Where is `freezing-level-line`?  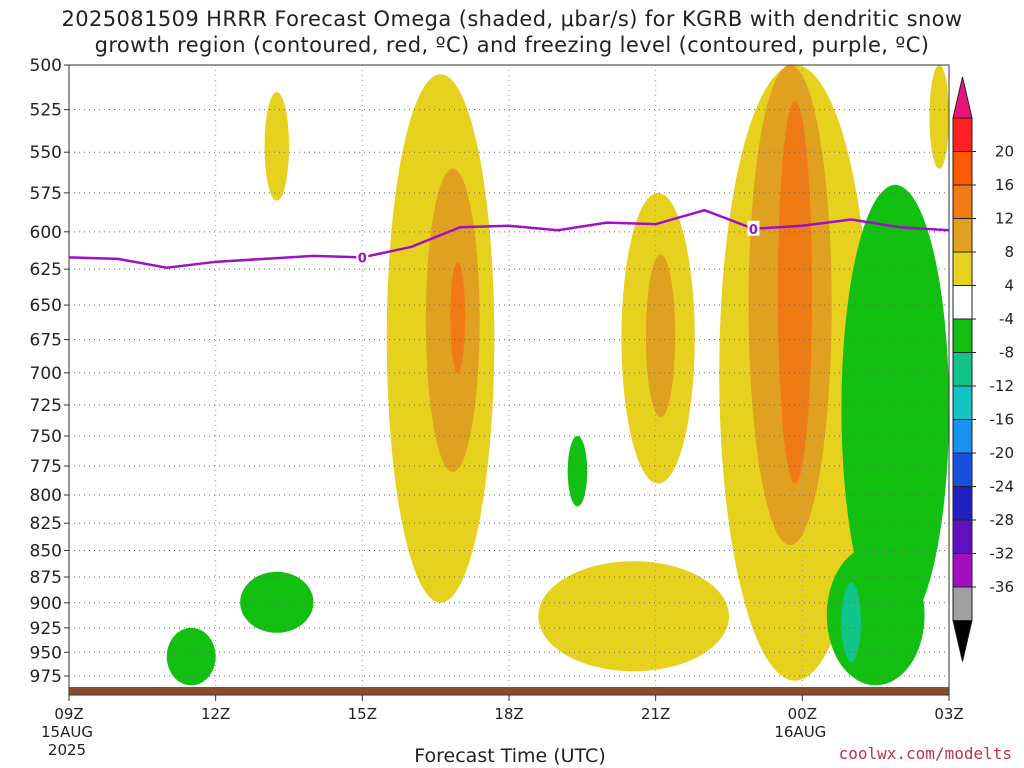
freezing-level-line is located at coordinates (509, 238).